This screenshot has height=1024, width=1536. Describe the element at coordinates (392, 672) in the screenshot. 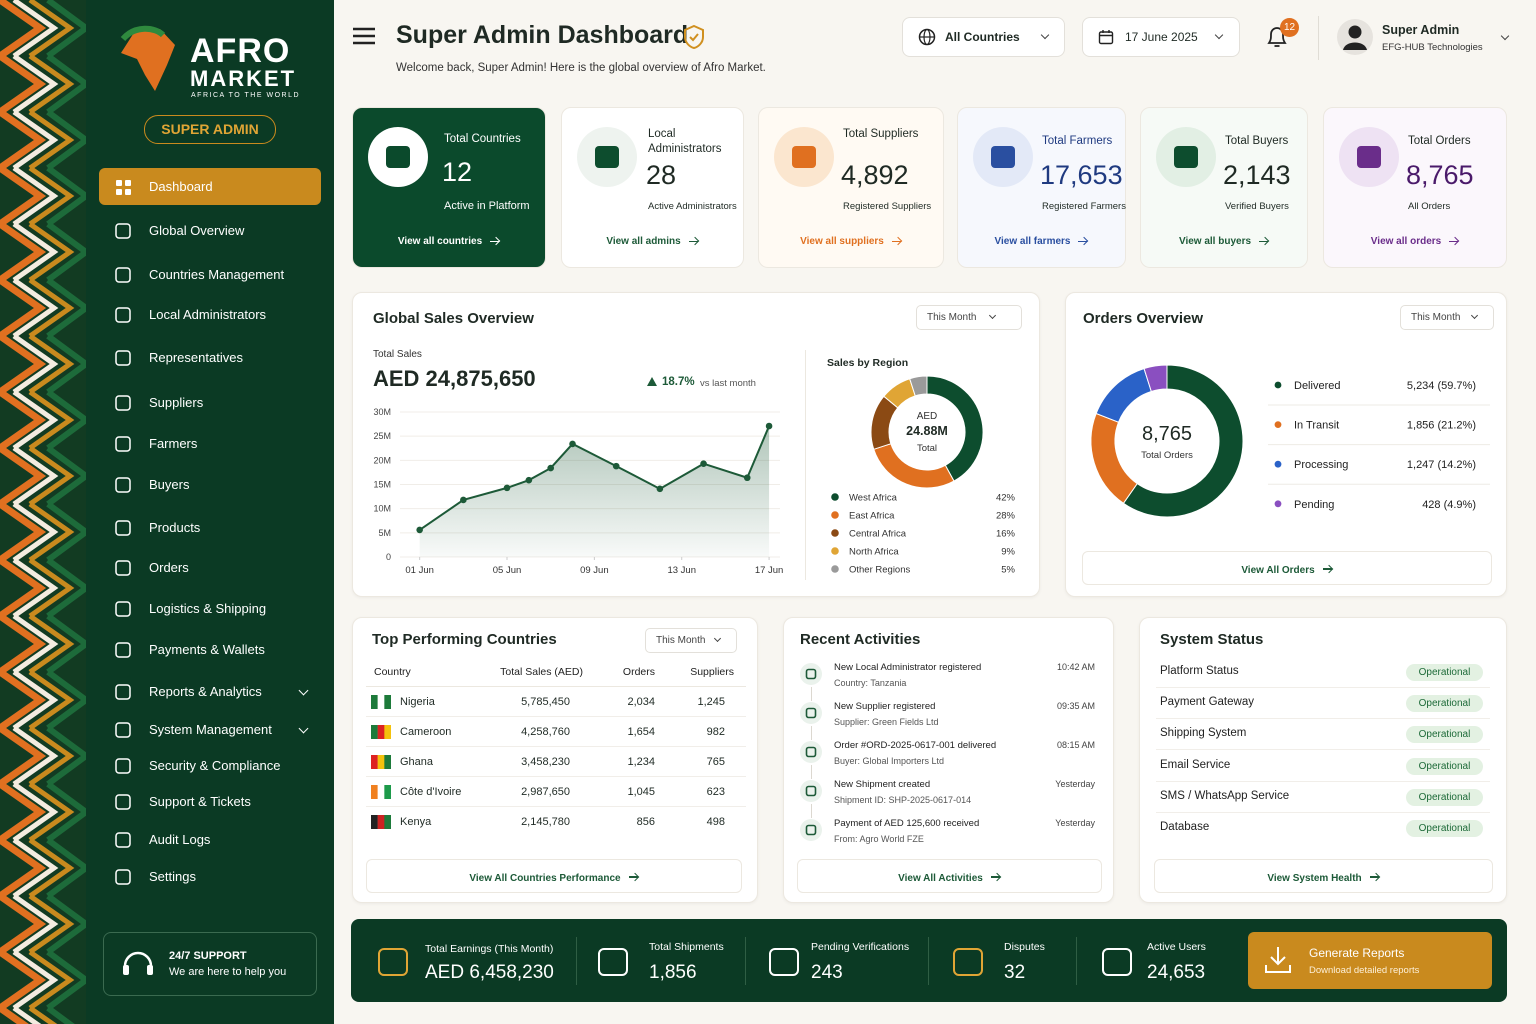

I see `column-header: Country` at that location.